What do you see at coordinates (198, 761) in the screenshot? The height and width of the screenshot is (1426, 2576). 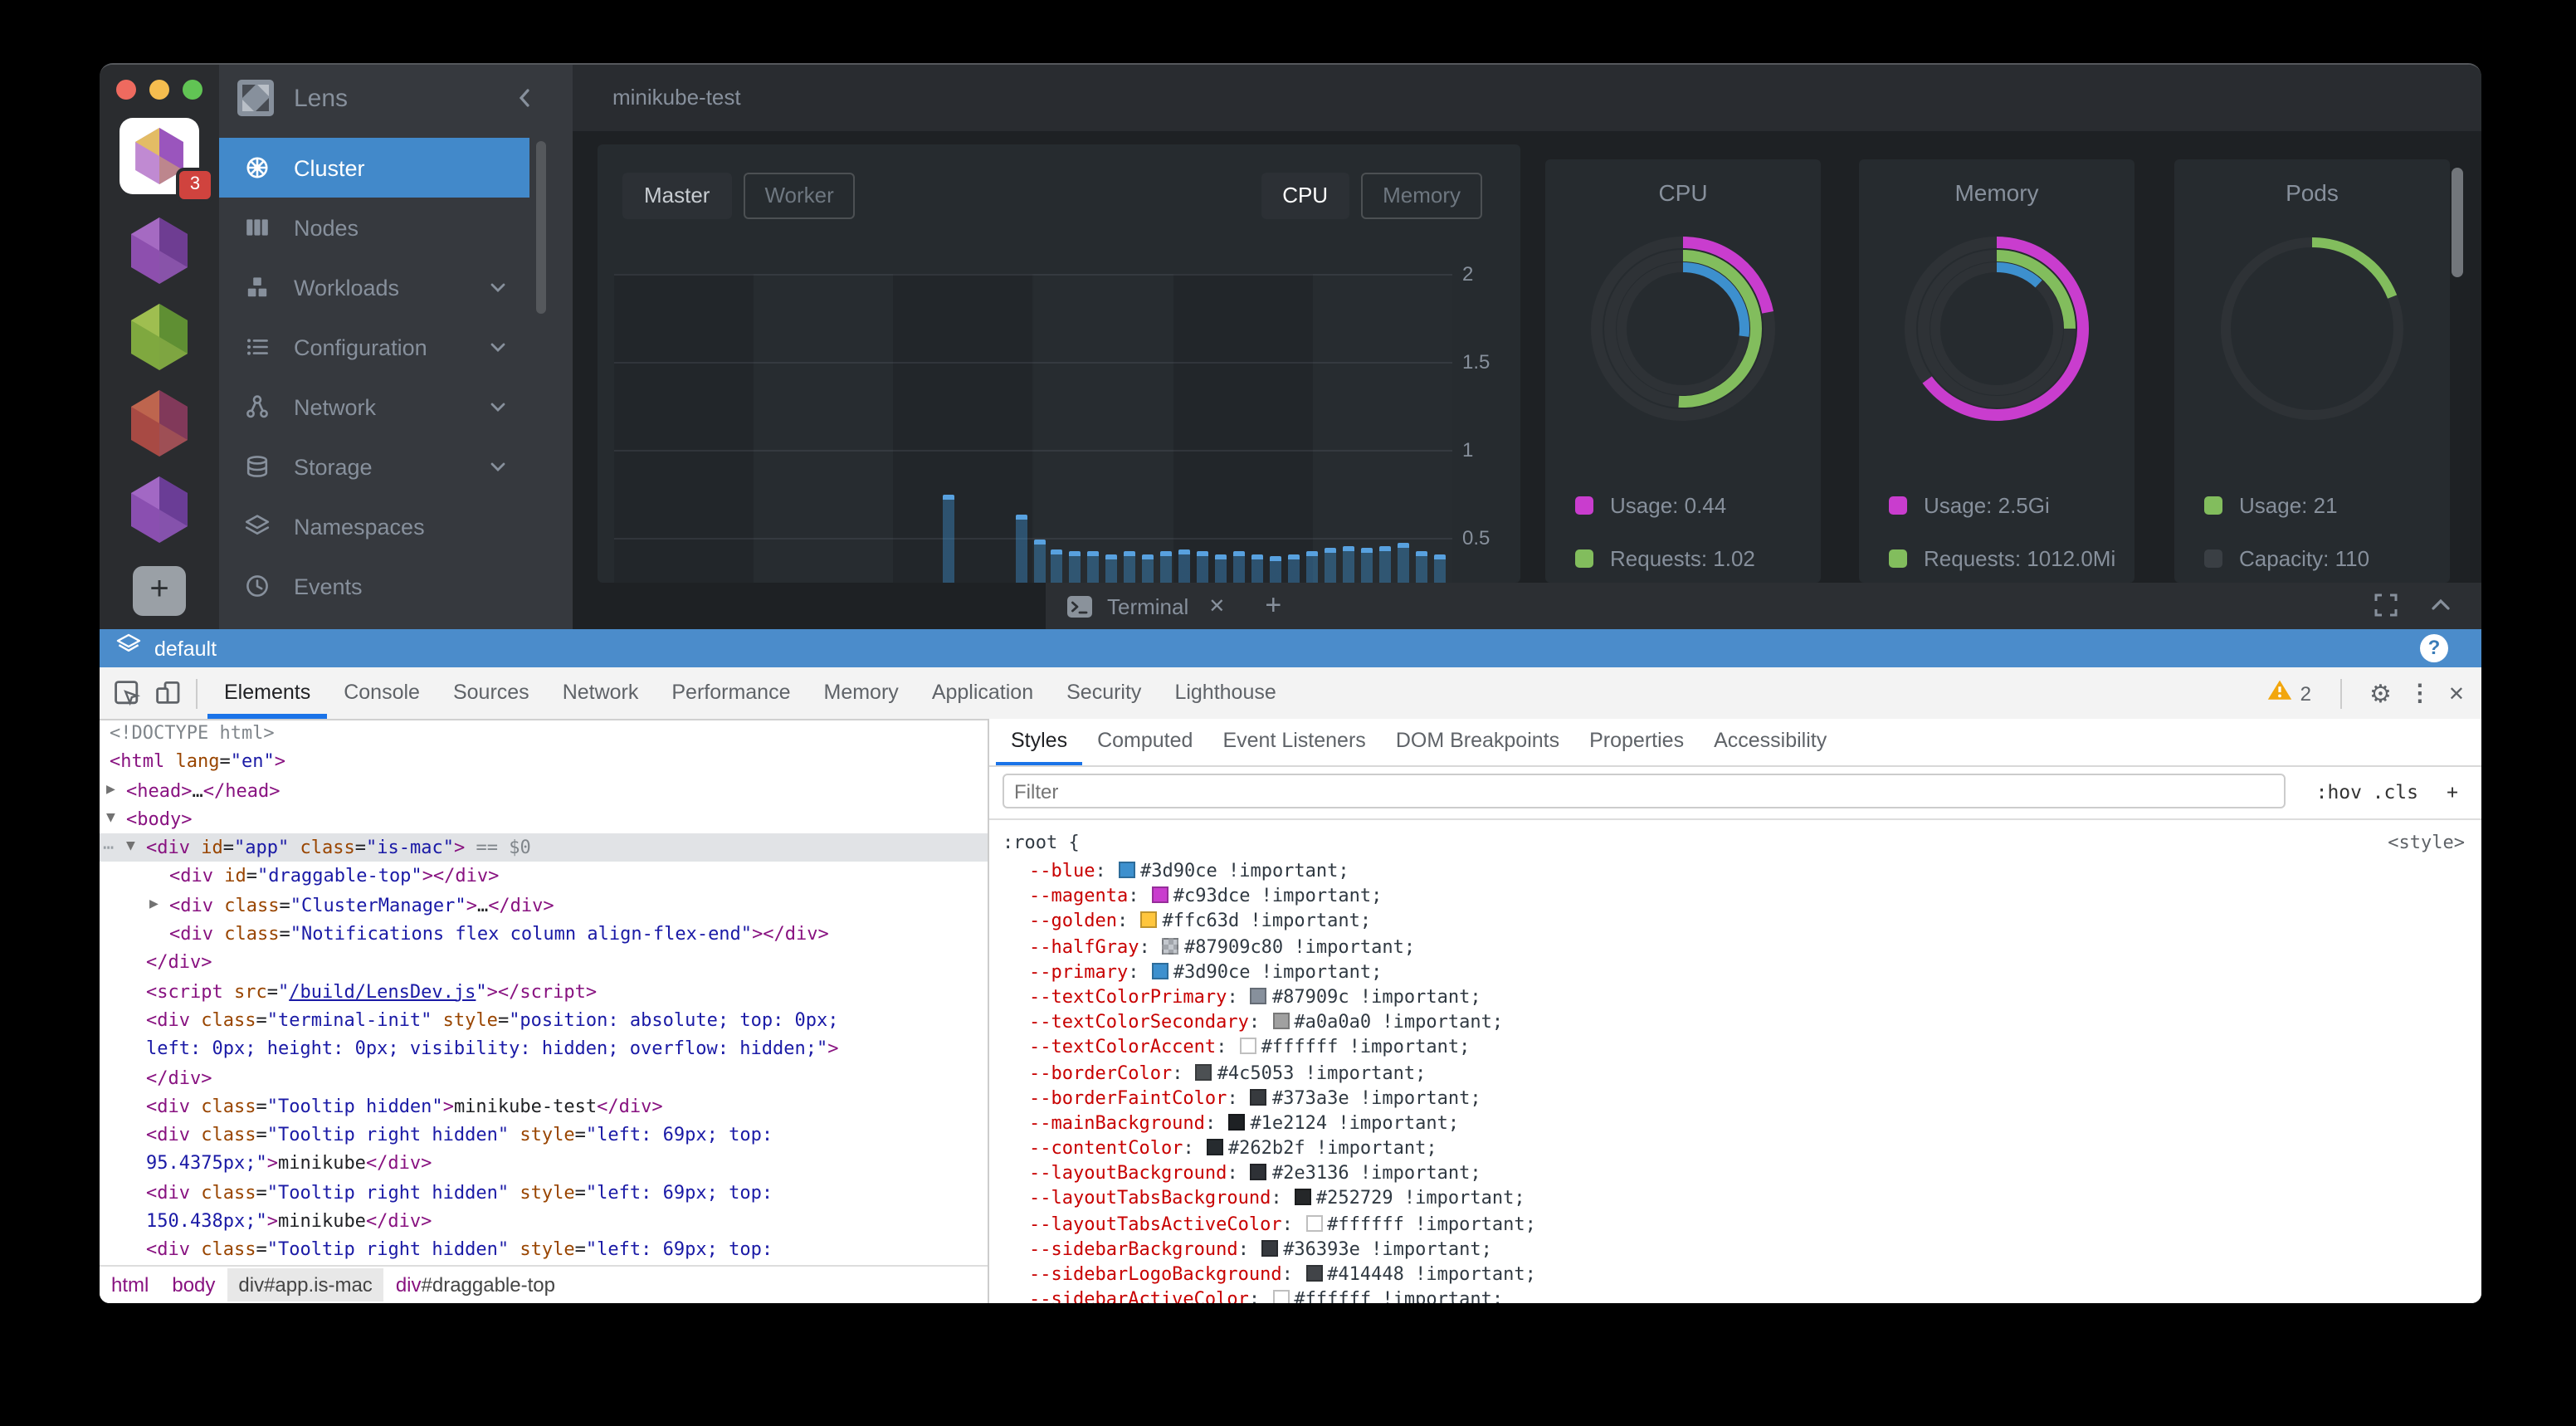 I see `code-line: <html lang="en">` at bounding box center [198, 761].